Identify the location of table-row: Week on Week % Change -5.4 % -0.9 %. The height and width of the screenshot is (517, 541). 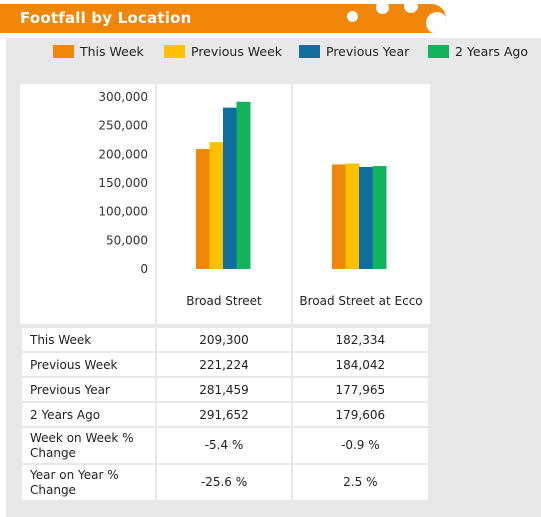
(225, 445).